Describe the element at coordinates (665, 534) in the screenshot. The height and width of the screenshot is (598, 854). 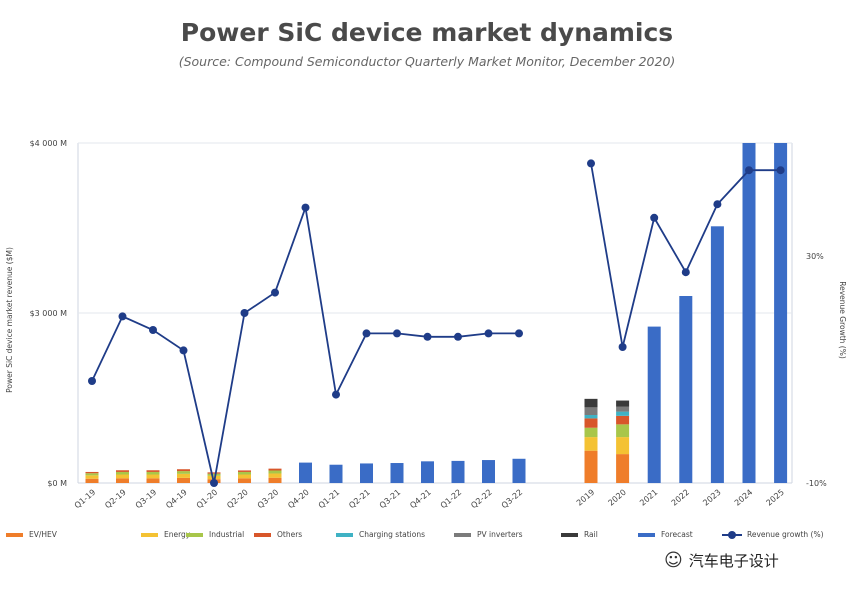
I see `legend-item: Forecast` at that location.